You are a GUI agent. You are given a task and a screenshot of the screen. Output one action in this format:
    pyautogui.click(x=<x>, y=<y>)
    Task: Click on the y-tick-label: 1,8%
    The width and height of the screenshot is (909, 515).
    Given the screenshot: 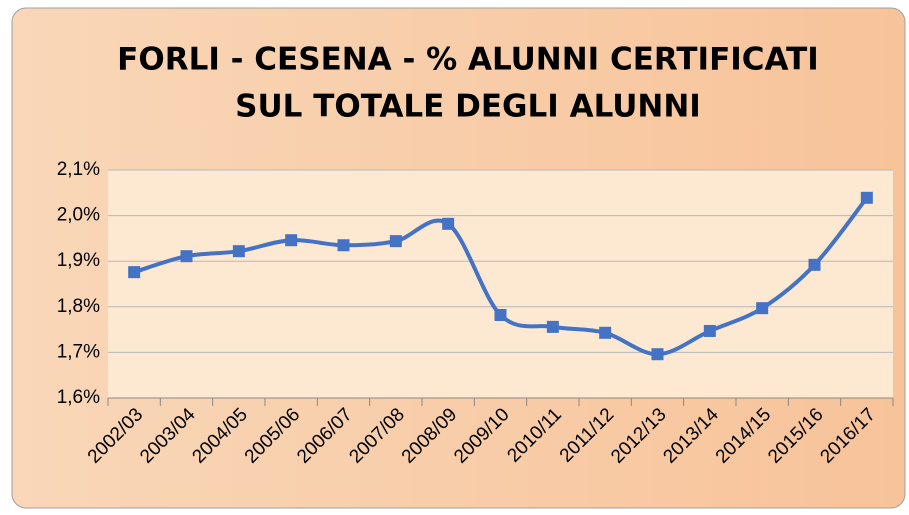 What is the action you would take?
    pyautogui.click(x=78, y=306)
    